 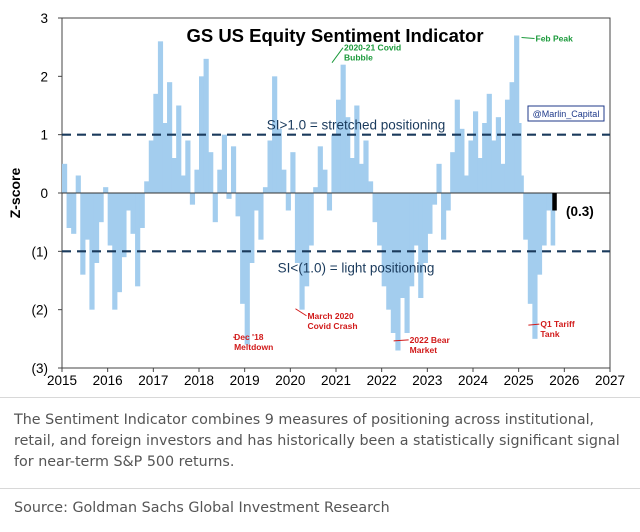 What do you see at coordinates (40, 368) in the screenshot?
I see `y-tick-label: (3)` at bounding box center [40, 368].